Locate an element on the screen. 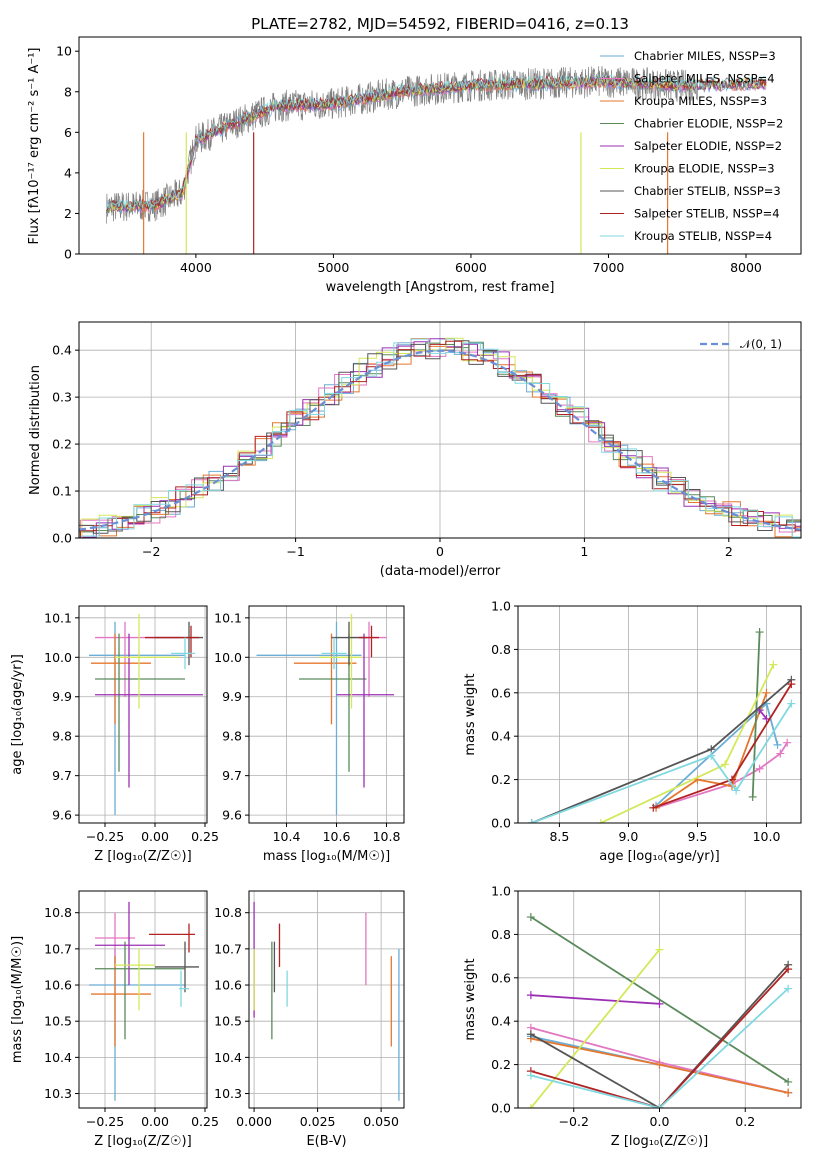  y-tick-label: 0.3 is located at coordinates (62, 397).